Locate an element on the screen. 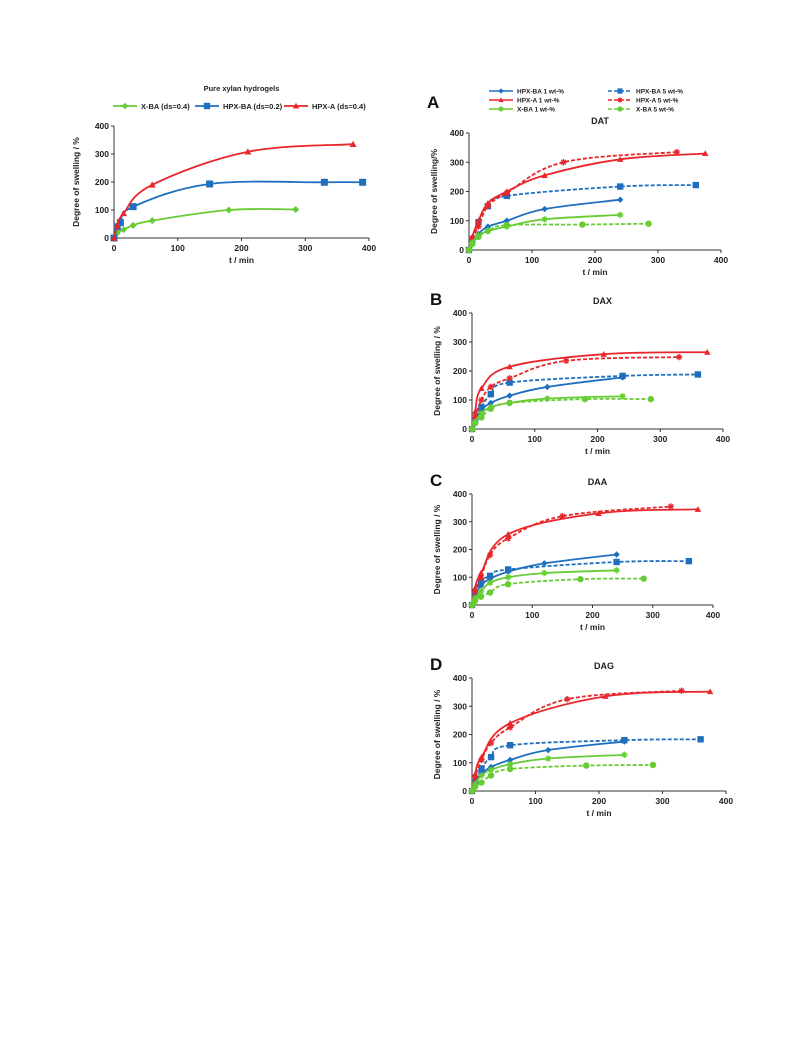 Image resolution: width=793 pixels, height=1057 pixels. panel-letter: D is located at coordinates (436, 664).